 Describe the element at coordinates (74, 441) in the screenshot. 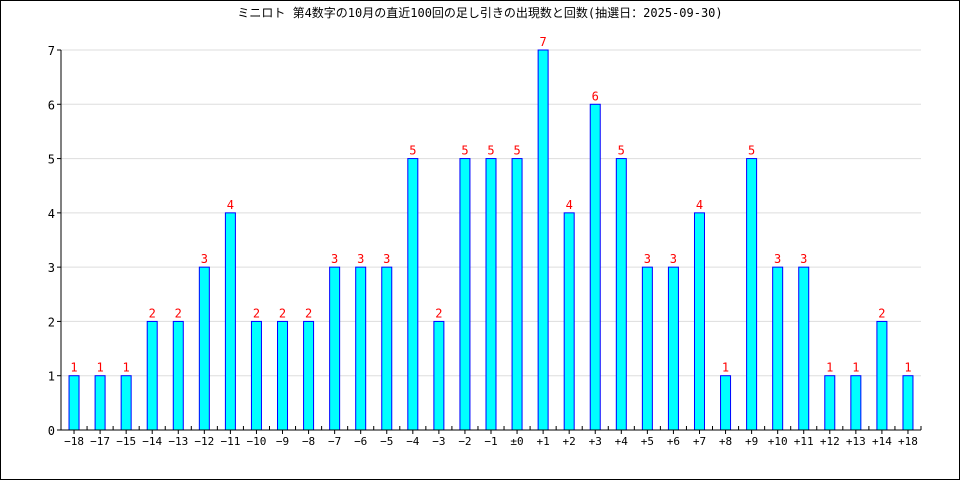

I see `x-tick-label: −18` at that location.